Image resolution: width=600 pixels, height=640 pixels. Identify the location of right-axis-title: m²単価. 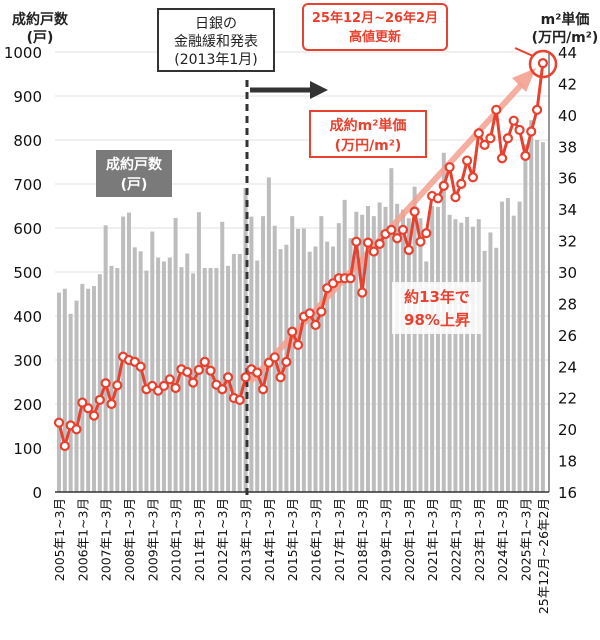
(565, 19).